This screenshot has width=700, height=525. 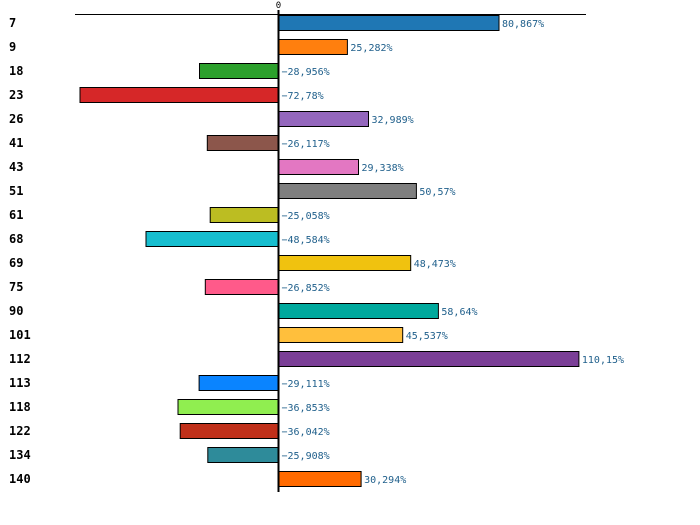 What do you see at coordinates (523, 24) in the screenshot?
I see `value-label: 80,867%` at bounding box center [523, 24].